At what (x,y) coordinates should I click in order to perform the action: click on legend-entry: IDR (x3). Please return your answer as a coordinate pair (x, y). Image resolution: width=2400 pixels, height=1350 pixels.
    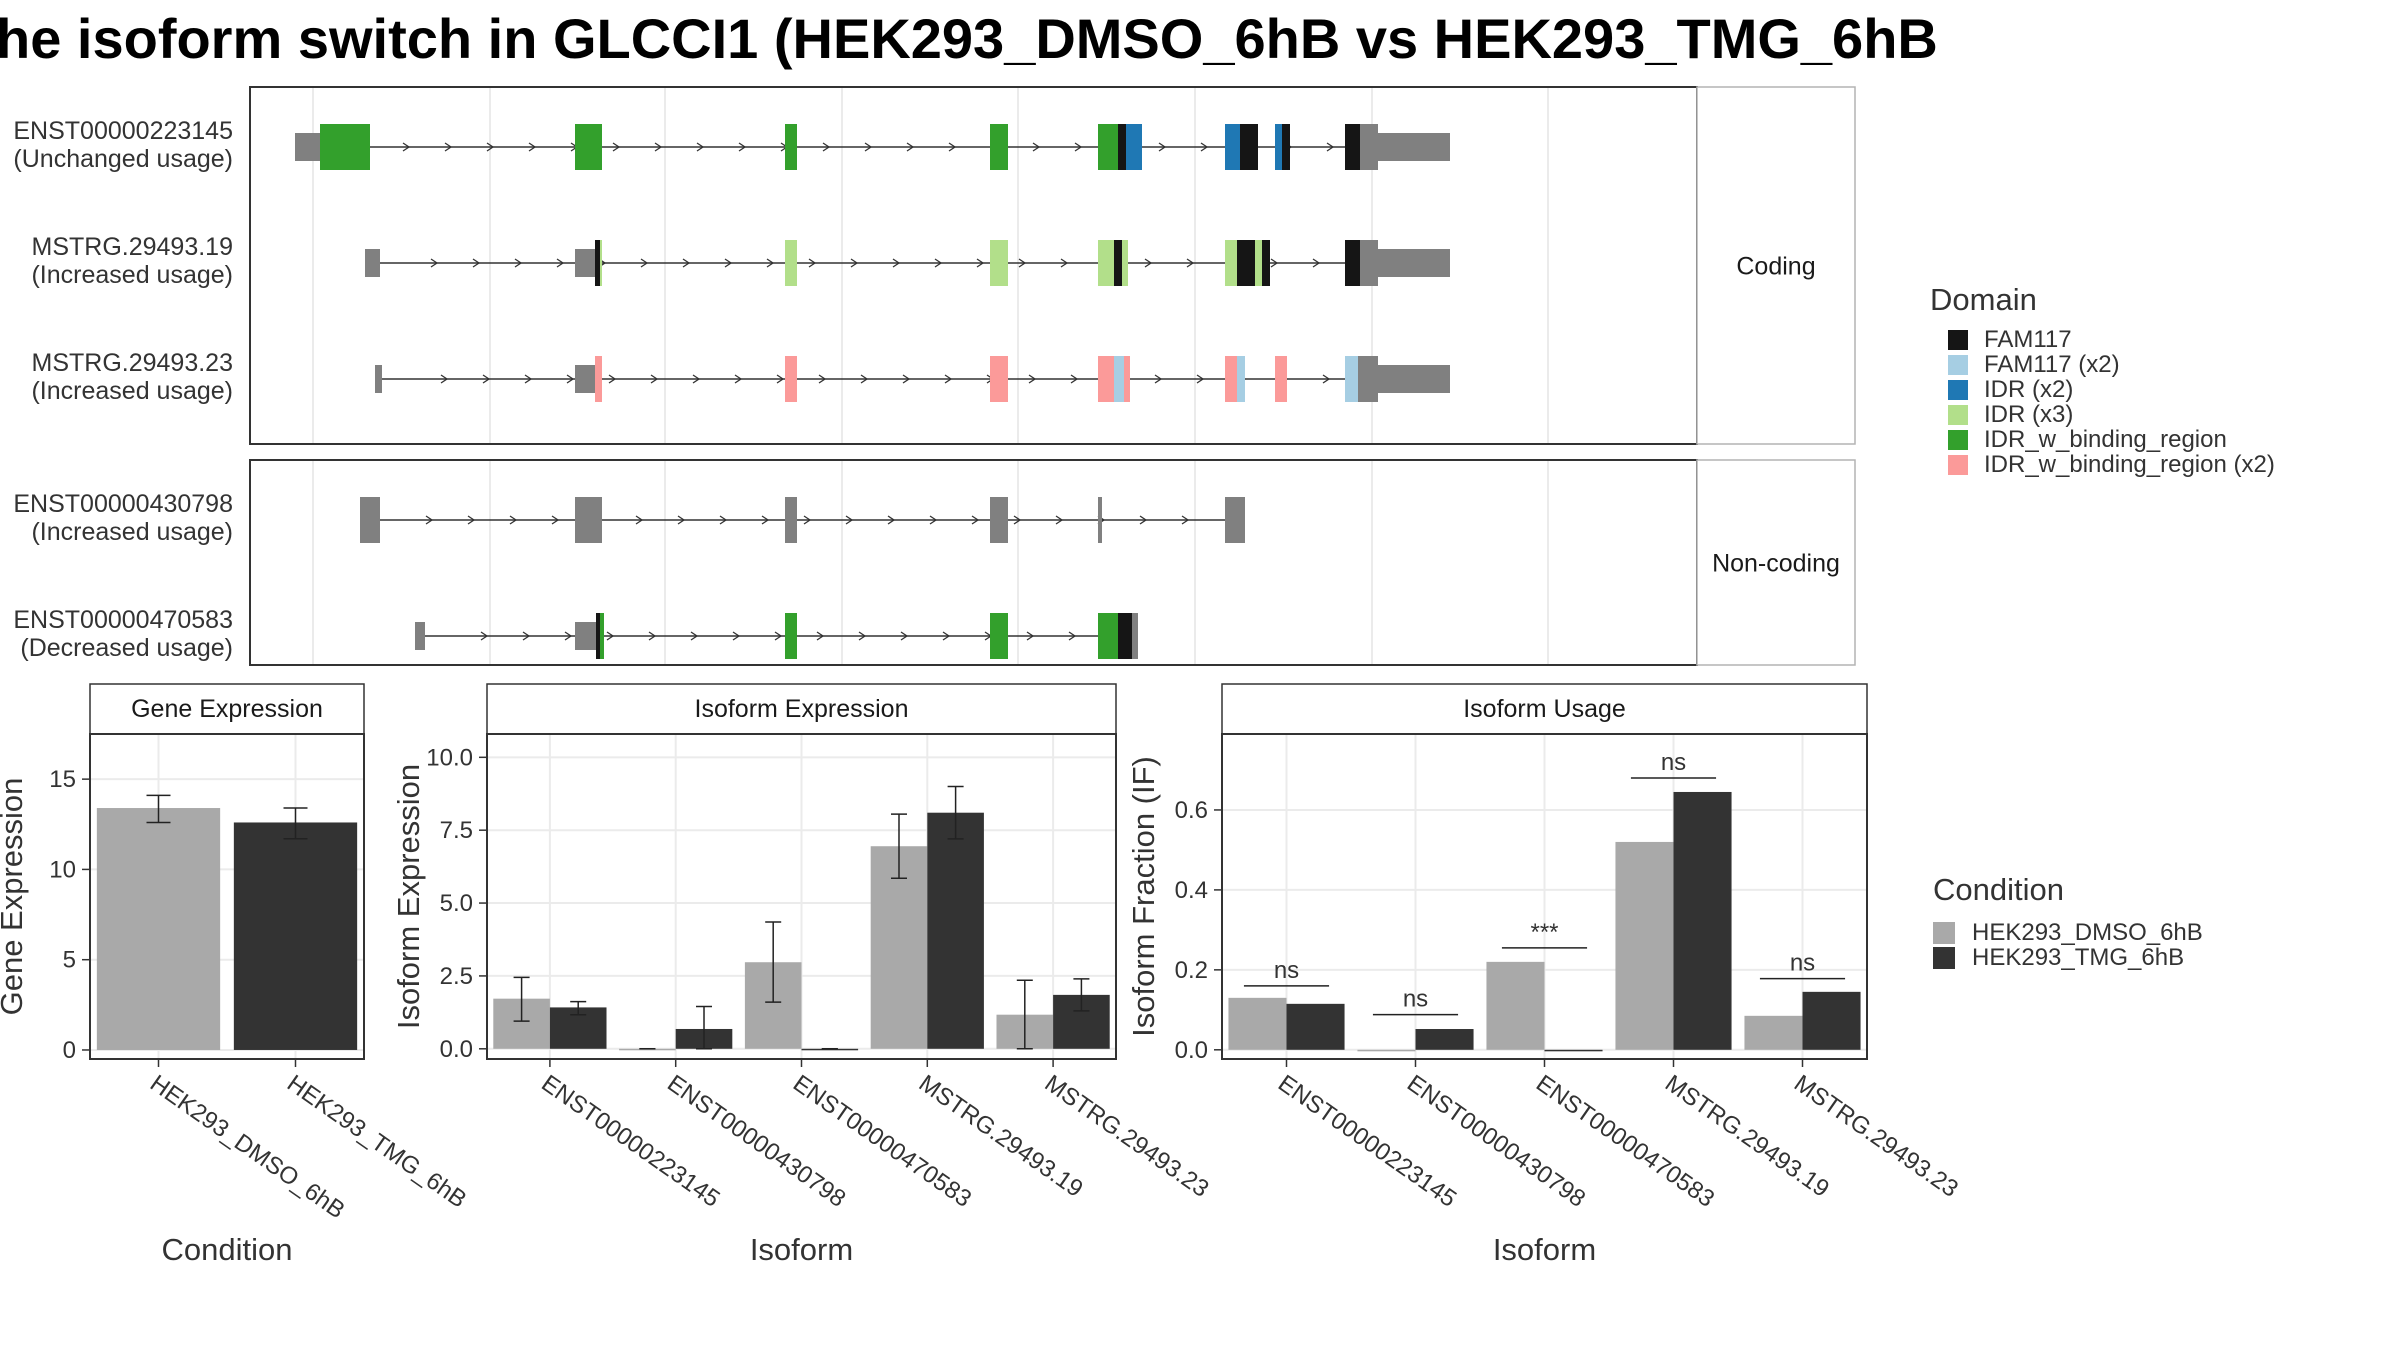
    Looking at the image, I should click on (2028, 414).